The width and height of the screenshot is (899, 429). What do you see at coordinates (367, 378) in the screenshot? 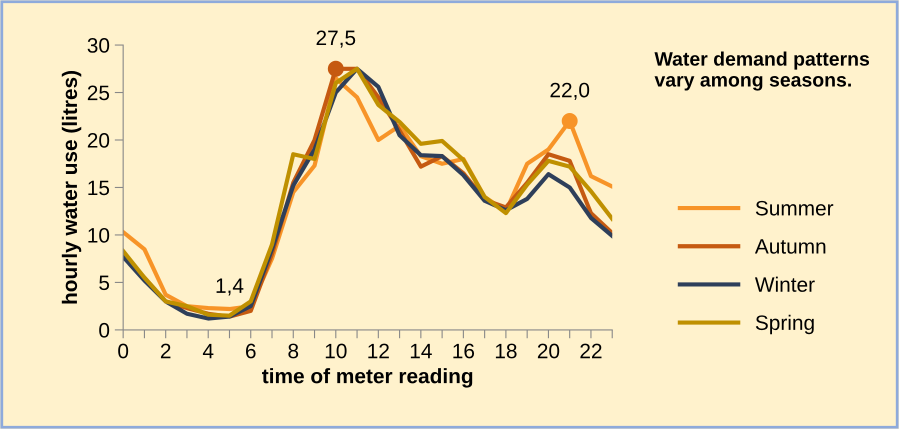
I see `x-axis-title: time of meter reading` at bounding box center [367, 378].